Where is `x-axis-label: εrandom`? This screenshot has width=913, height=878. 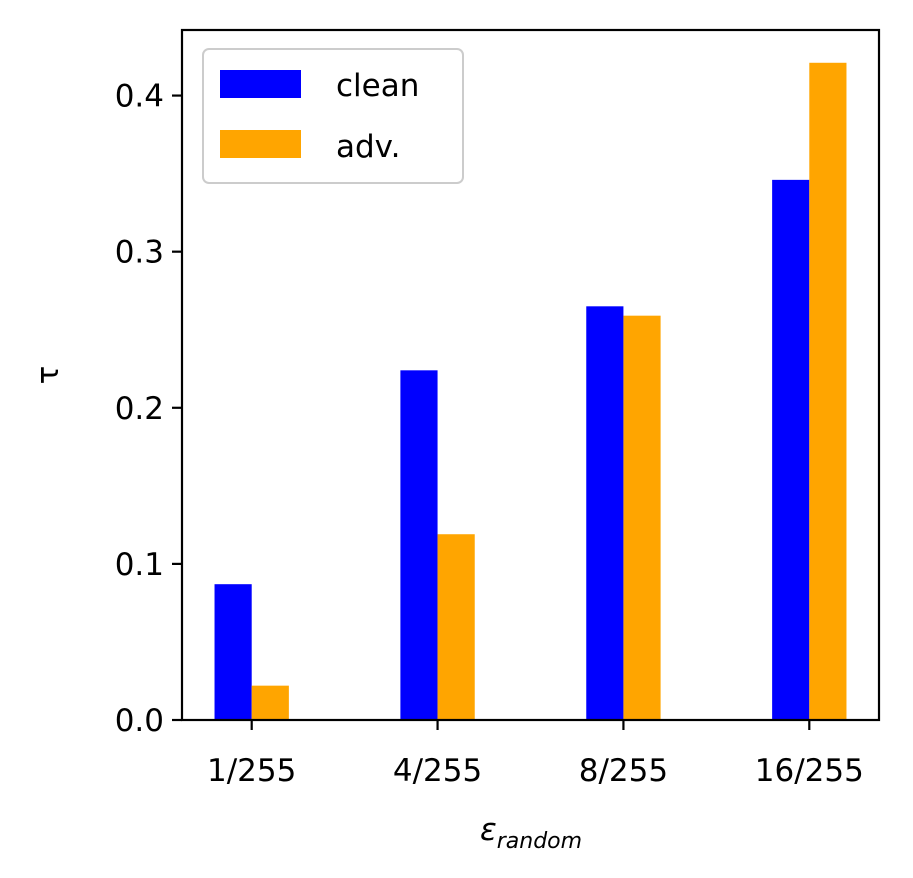
x-axis-label: εrandom is located at coordinates (531, 833).